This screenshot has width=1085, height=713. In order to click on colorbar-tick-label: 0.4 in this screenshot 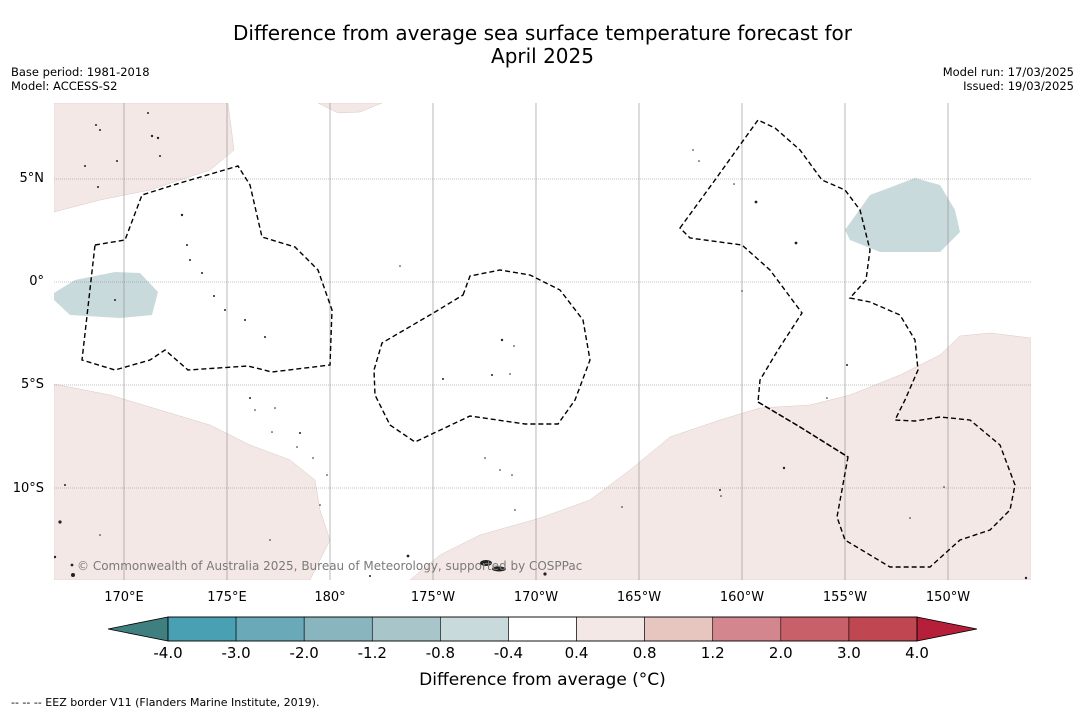, I will do `click(576, 653)`.